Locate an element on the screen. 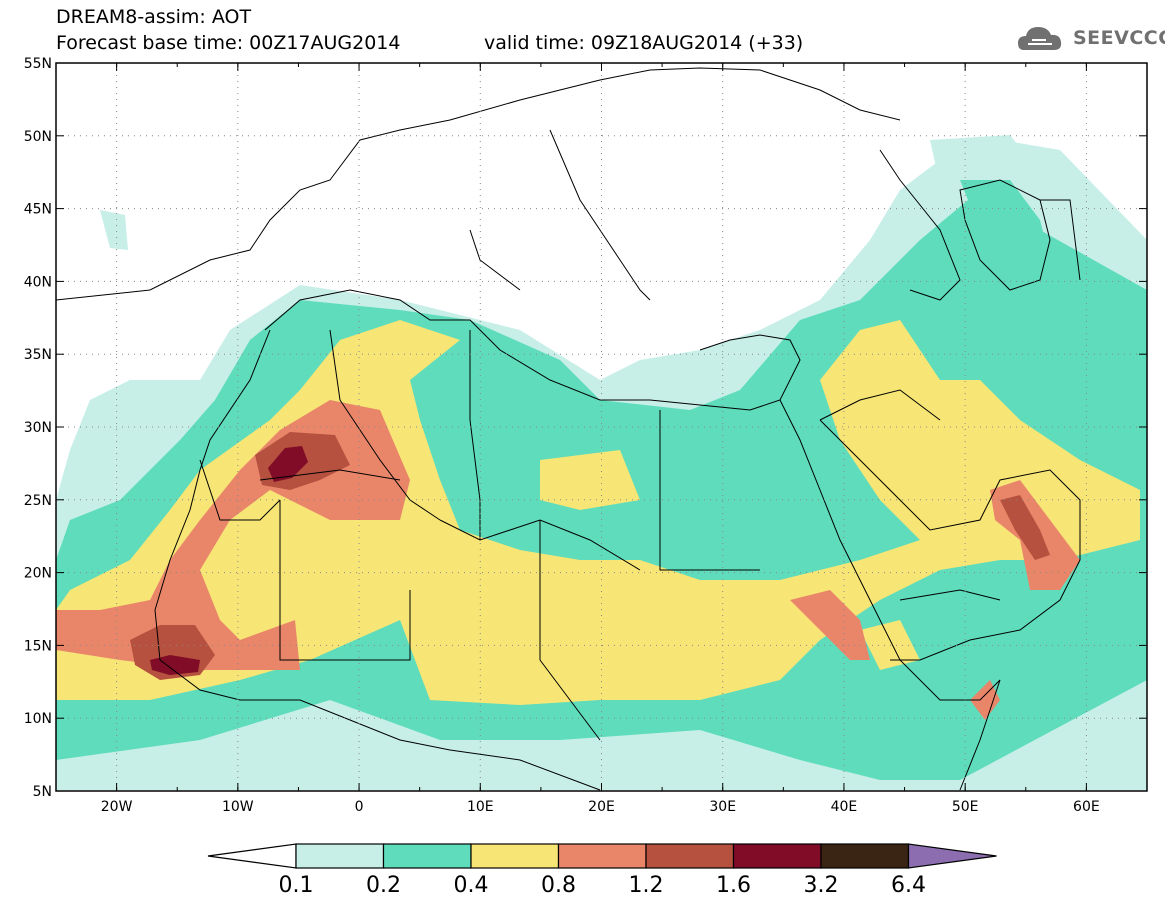 Image resolution: width=1165 pixels, height=905 pixels. valid-time: valid time: 09Z18AUG2014 (+33) is located at coordinates (644, 43).